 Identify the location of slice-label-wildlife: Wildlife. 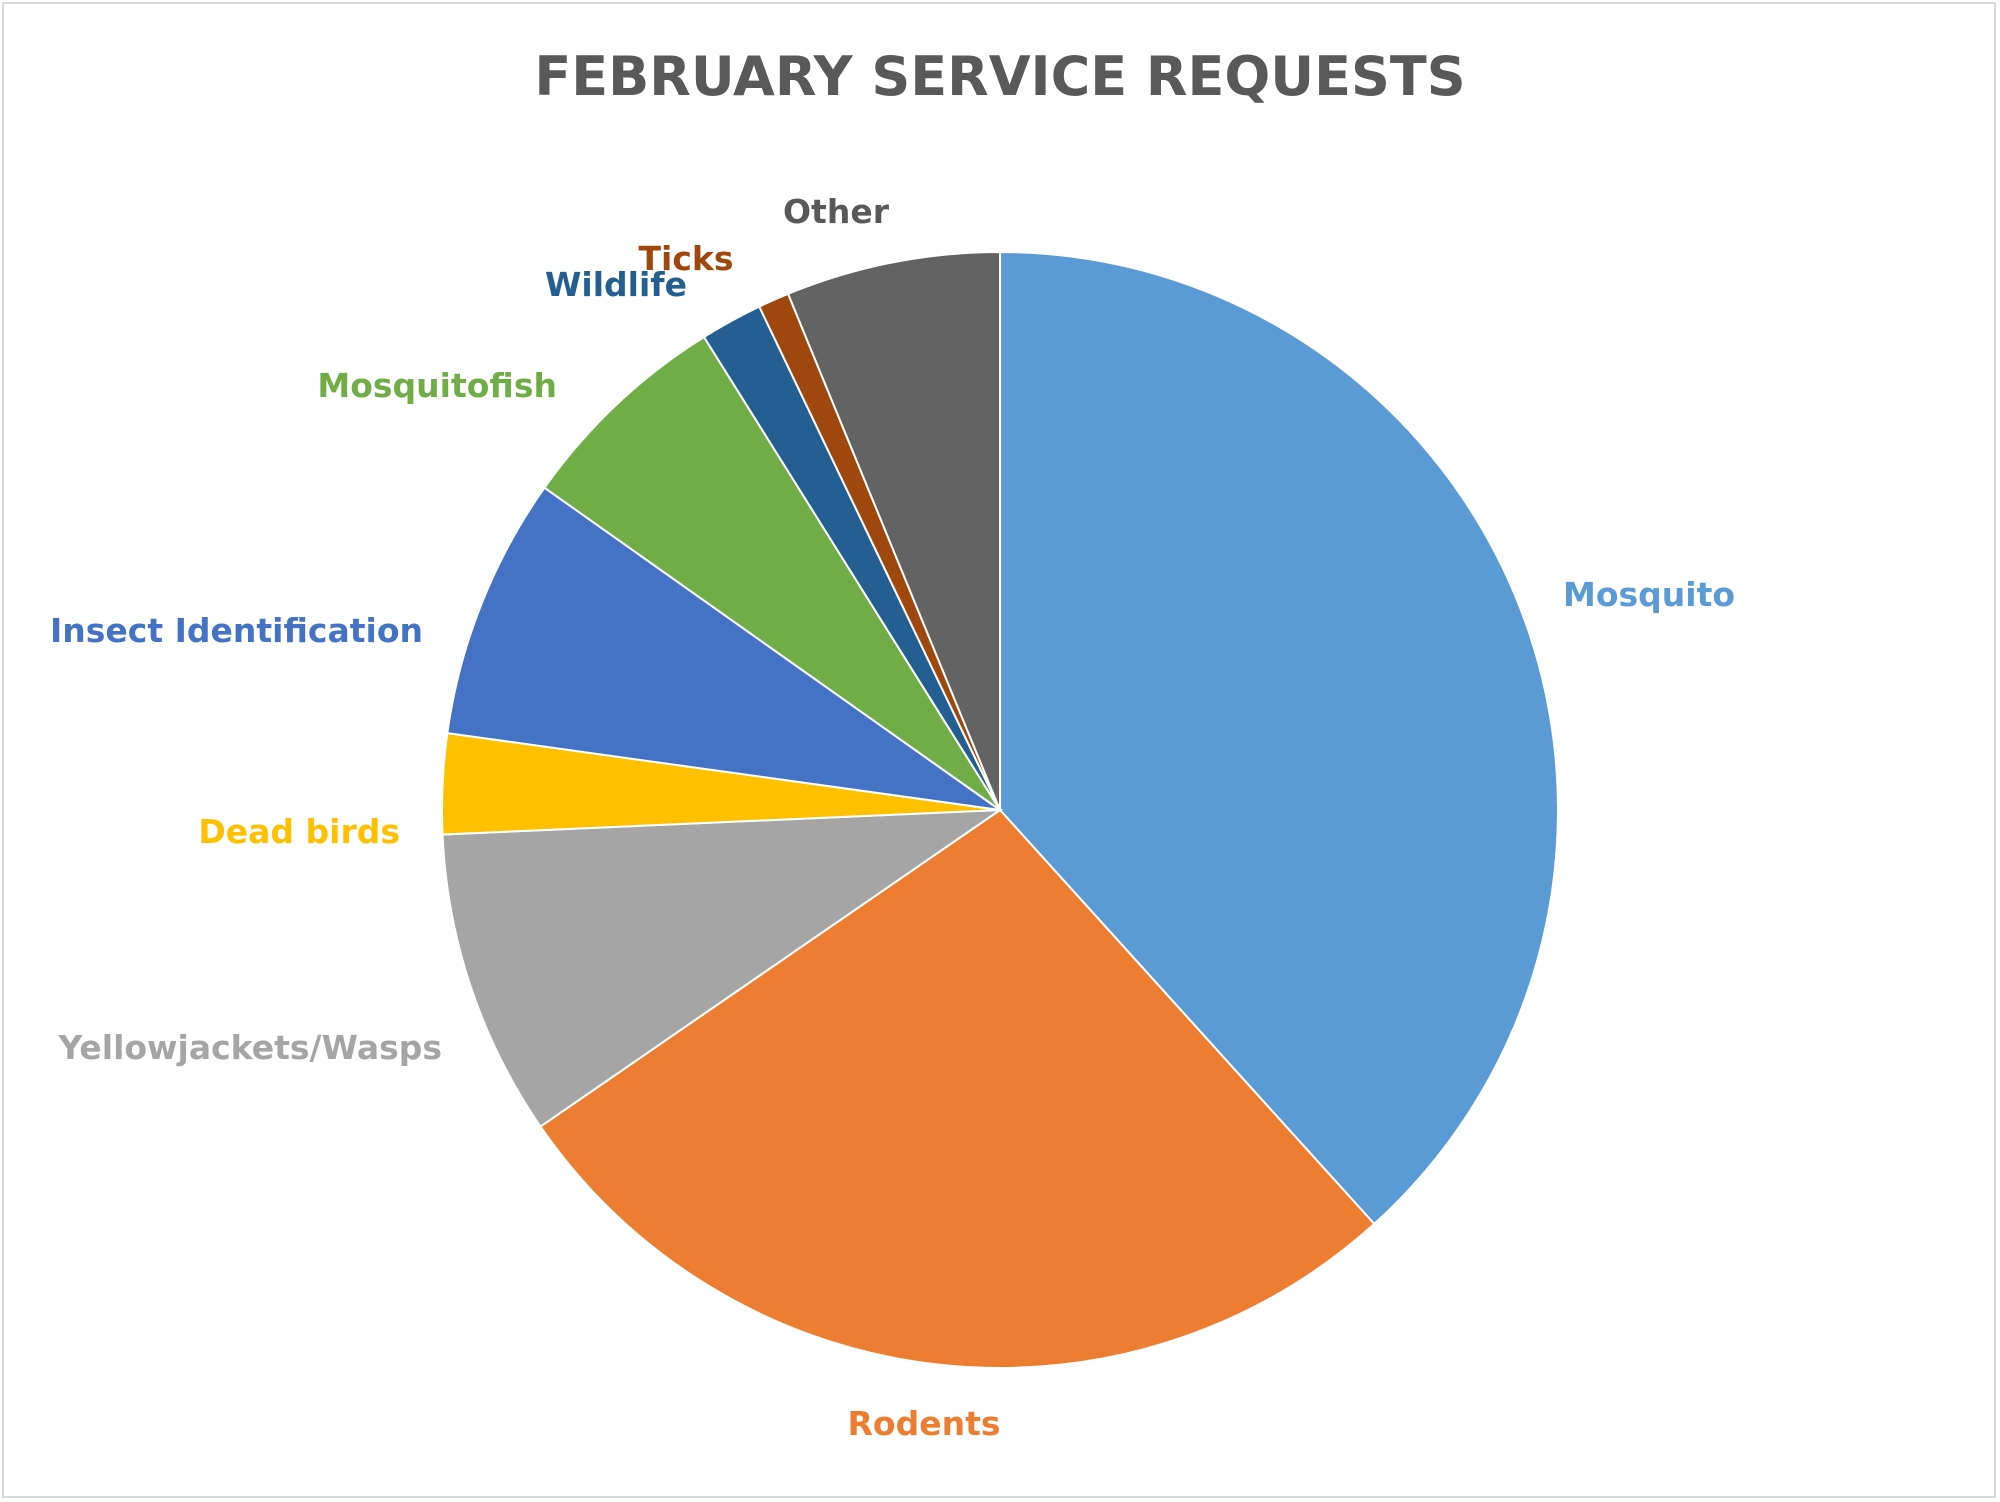
(616, 284).